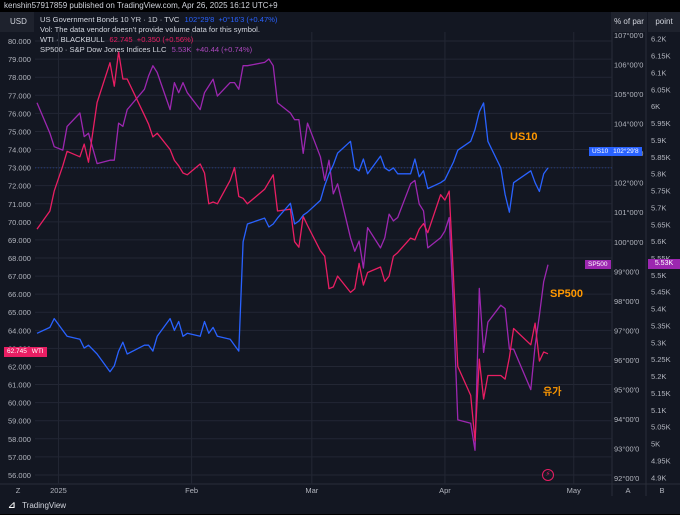  I want to click on point-tick-label: 5.5K, so click(658, 275).